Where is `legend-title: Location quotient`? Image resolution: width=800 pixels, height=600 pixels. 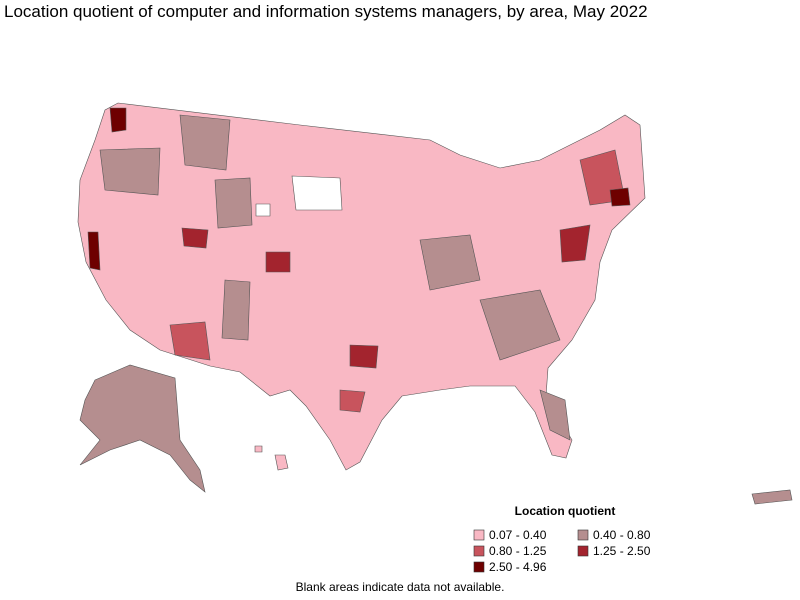 legend-title: Location quotient is located at coordinates (565, 511).